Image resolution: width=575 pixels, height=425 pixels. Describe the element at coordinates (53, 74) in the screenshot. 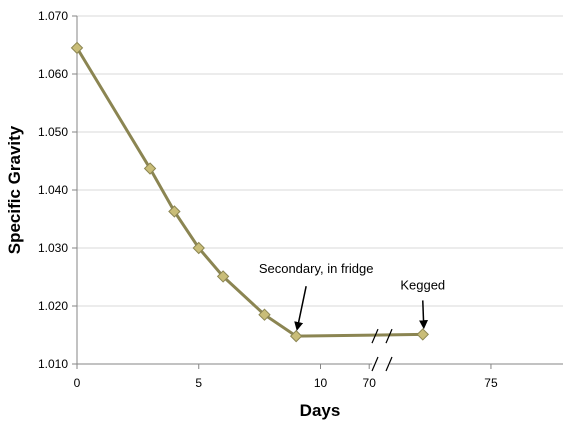

I see `y-tick-label: 1.060` at that location.